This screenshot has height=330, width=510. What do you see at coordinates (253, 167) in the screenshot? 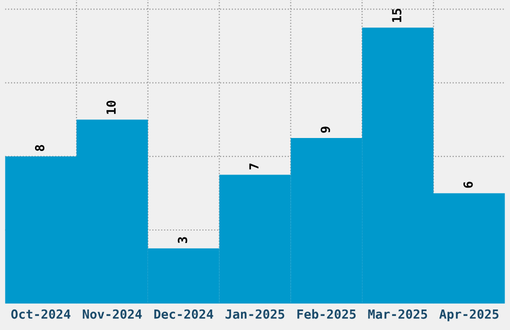
I see `data-label: 7` at bounding box center [253, 167].